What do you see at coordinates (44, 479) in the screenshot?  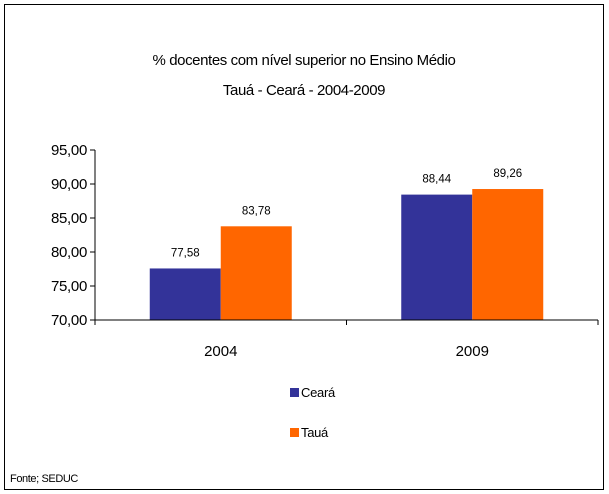 I see `source-note: Fonte; SEDUC` at bounding box center [44, 479].